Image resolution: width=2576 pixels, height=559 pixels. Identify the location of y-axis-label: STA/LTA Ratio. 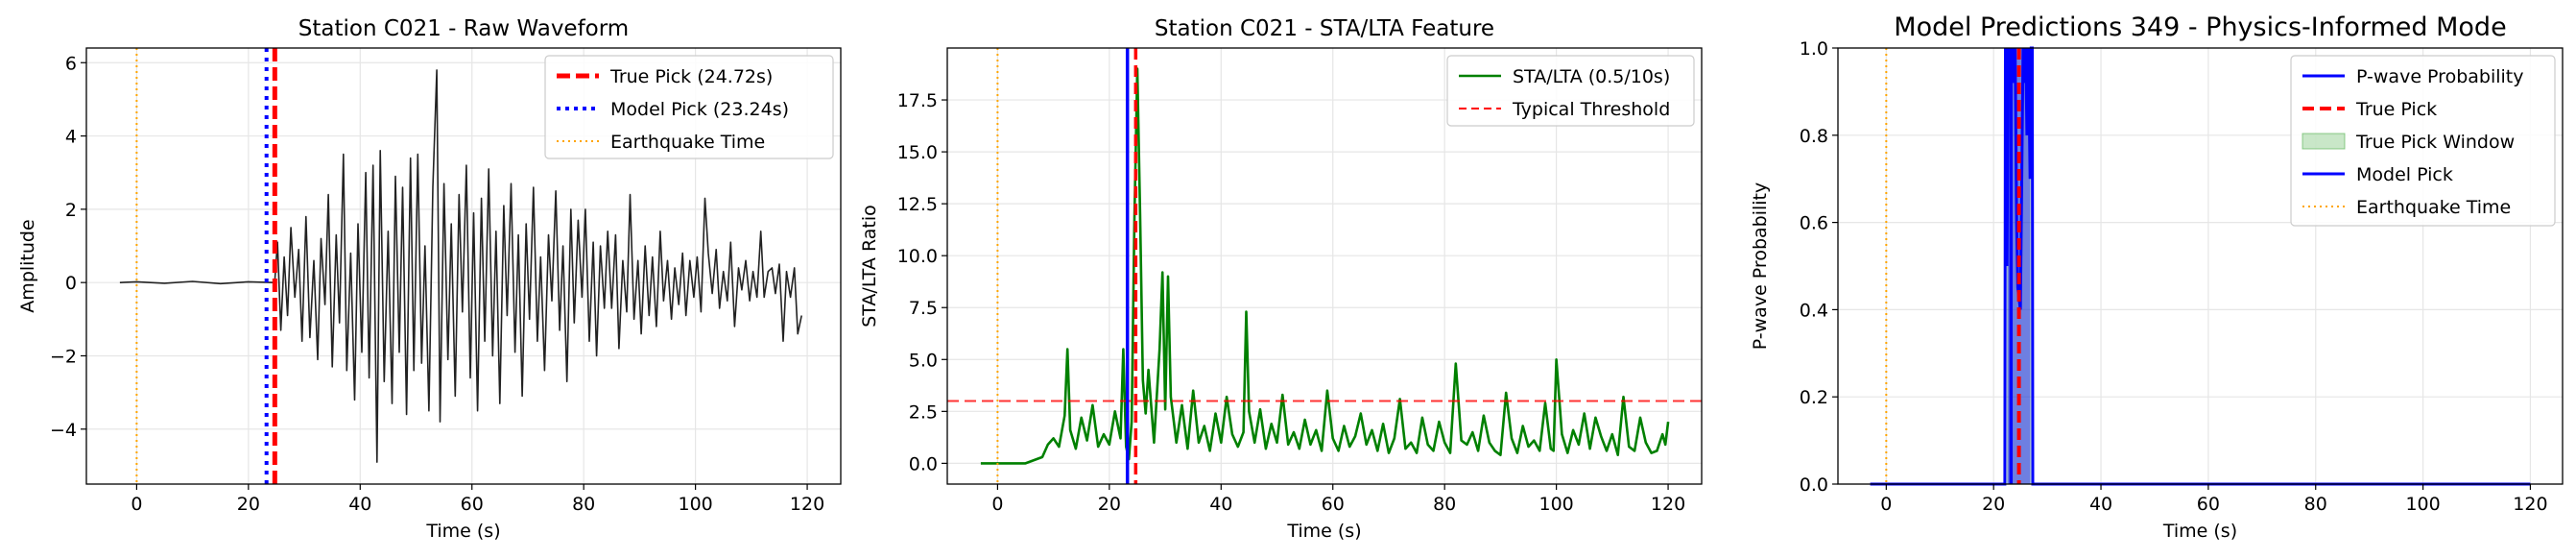
(869, 266).